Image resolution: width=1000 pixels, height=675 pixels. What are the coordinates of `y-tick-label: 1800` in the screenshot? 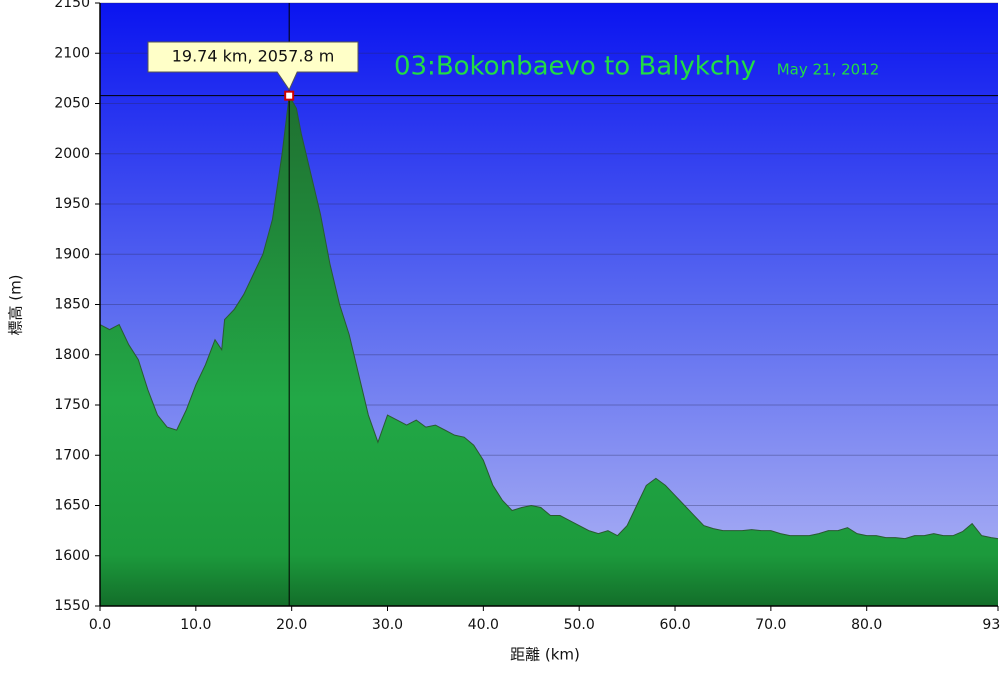 It's located at (72, 355).